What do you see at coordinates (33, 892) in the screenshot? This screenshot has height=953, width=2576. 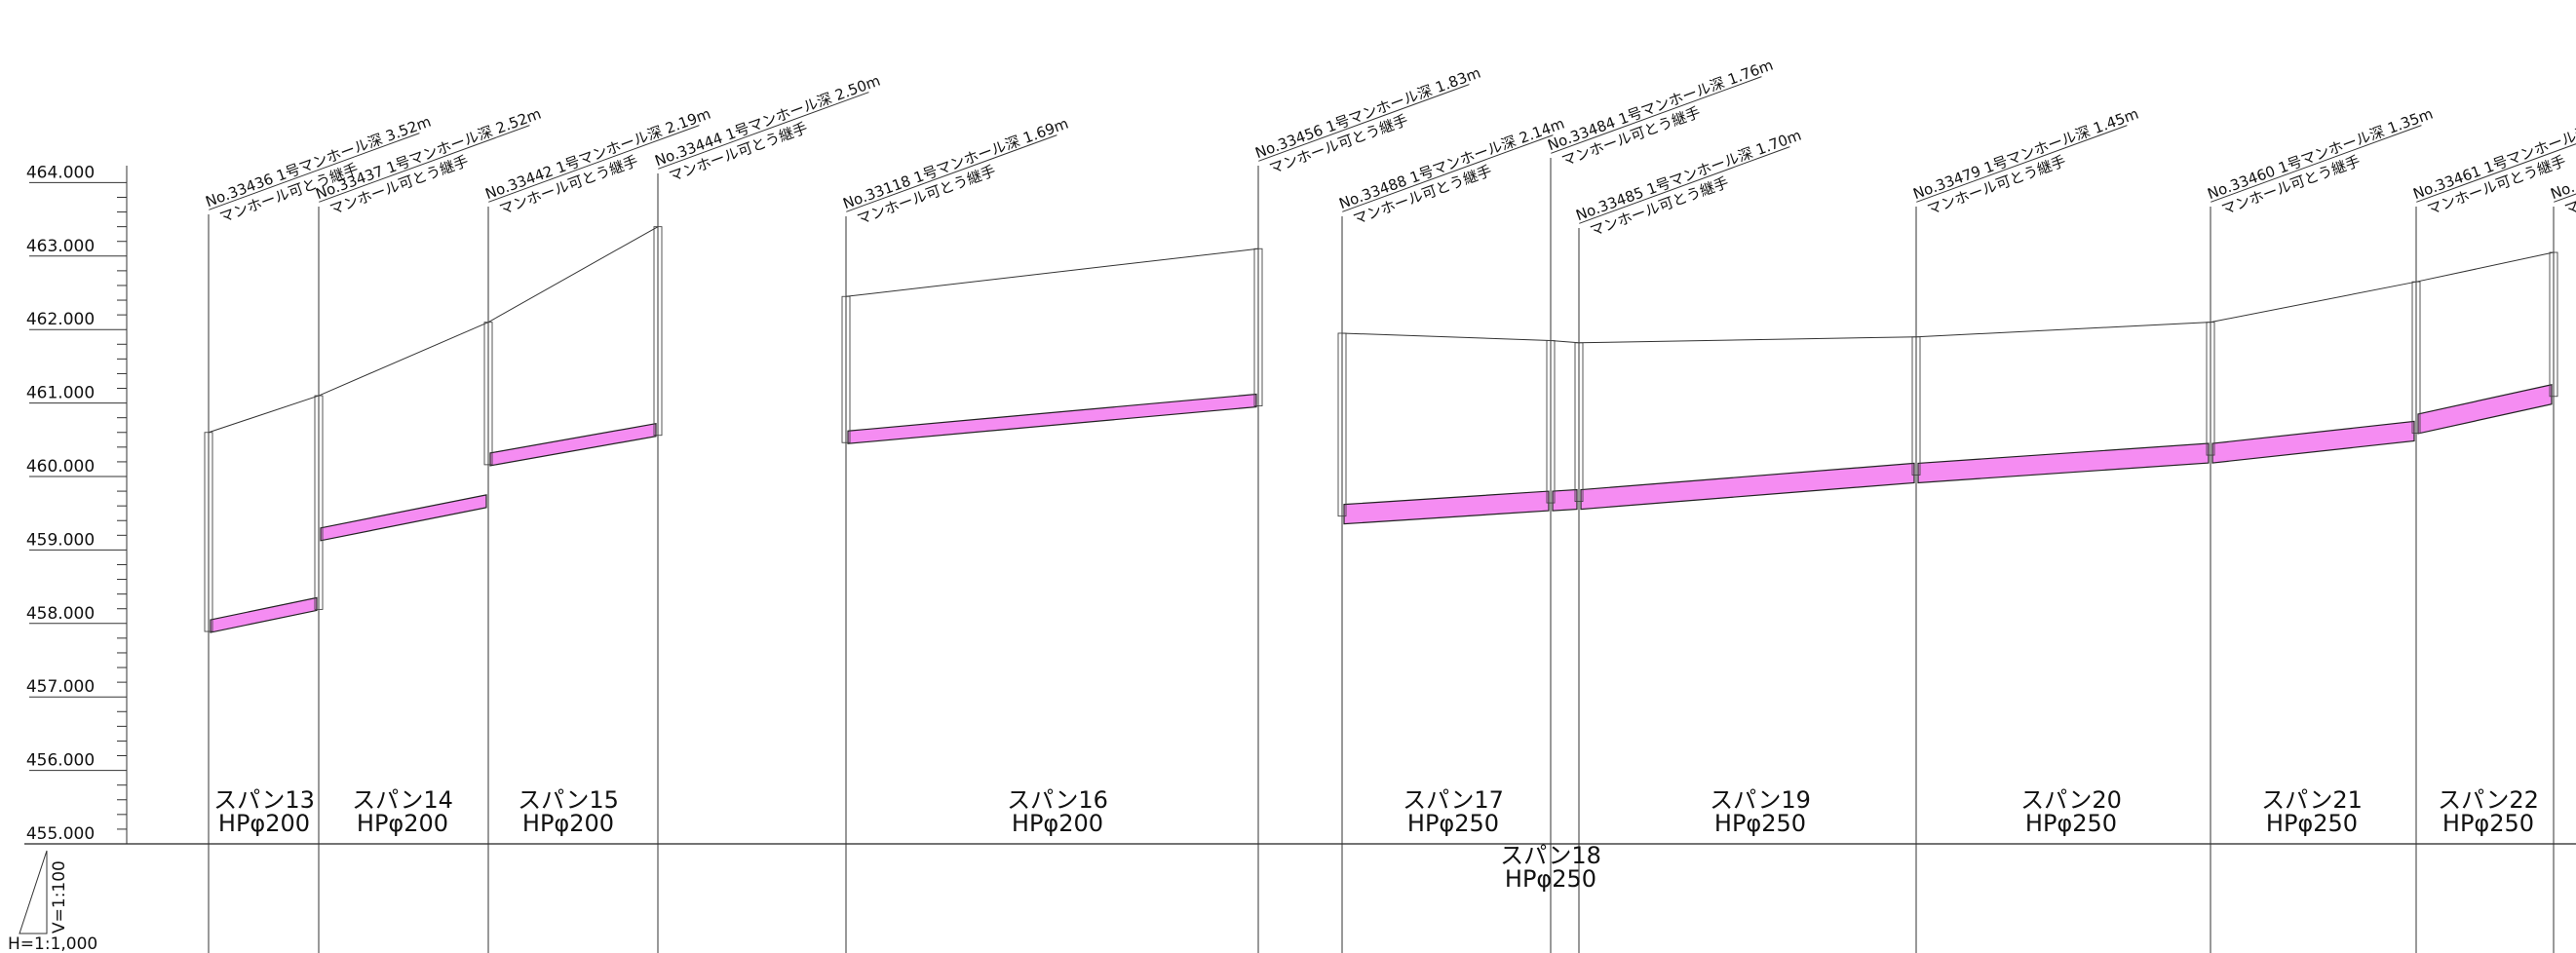 I see `scale-triangle` at bounding box center [33, 892].